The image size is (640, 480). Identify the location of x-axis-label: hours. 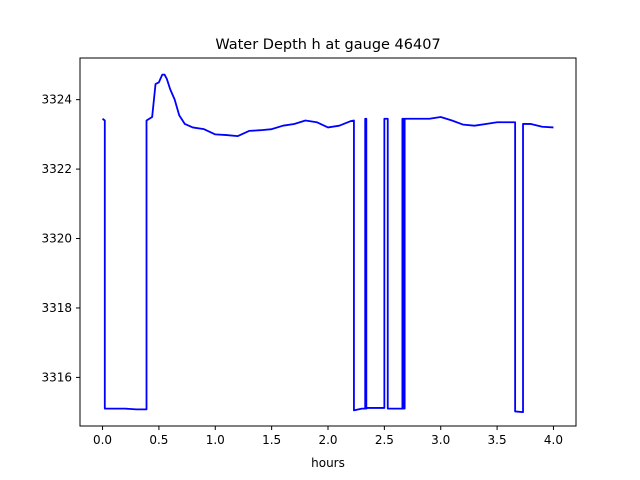
(328, 463).